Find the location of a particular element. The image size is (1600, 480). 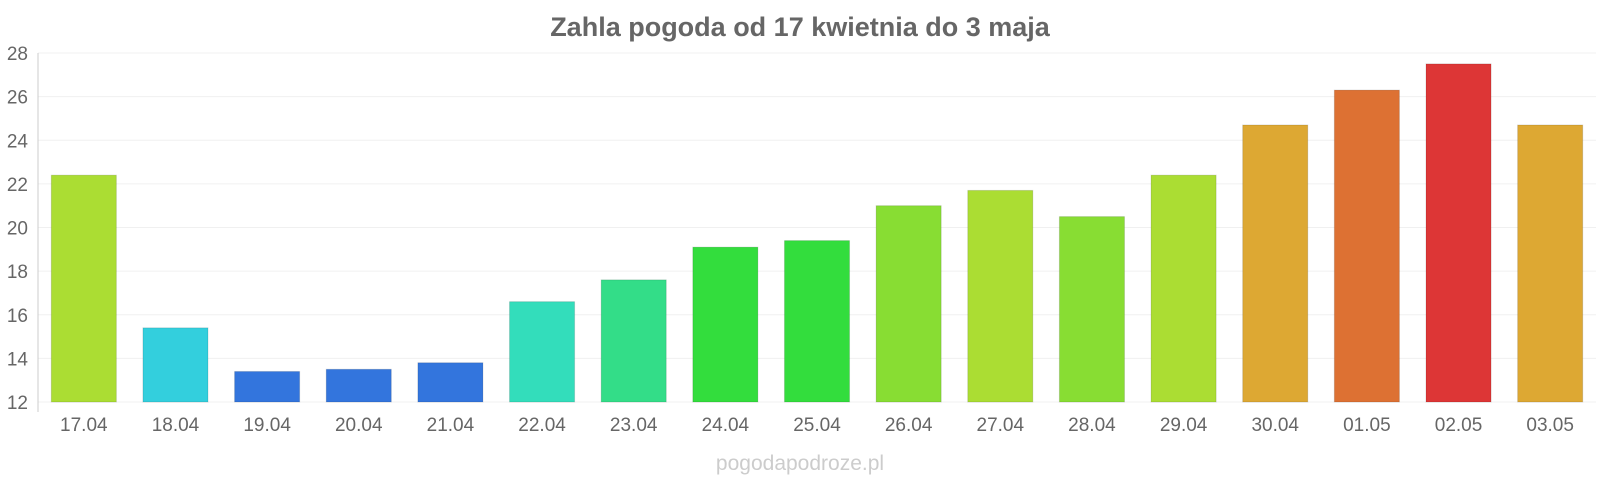

bar-21.04 is located at coordinates (450, 382).